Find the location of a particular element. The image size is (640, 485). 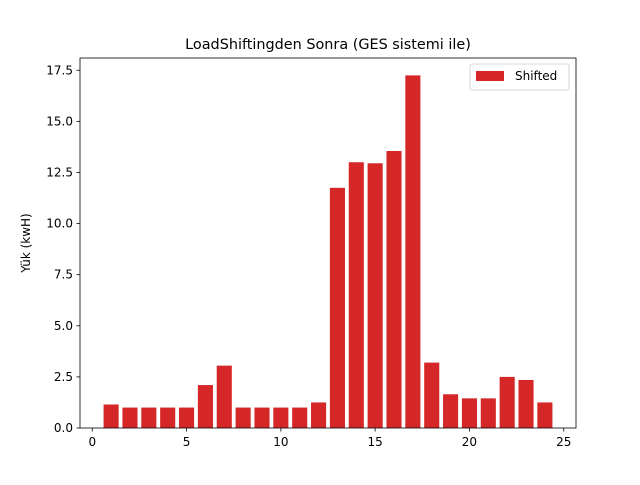

legend-label: Shifted is located at coordinates (536, 76).